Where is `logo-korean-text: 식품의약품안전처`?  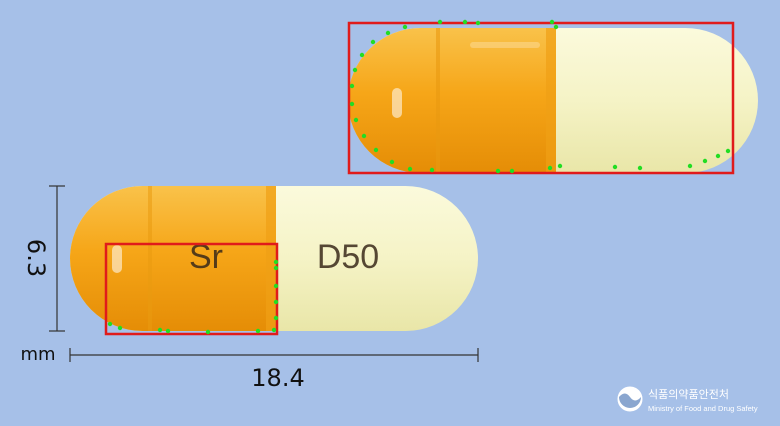
logo-korean-text: 식품의약품안전처 is located at coordinates (688, 394).